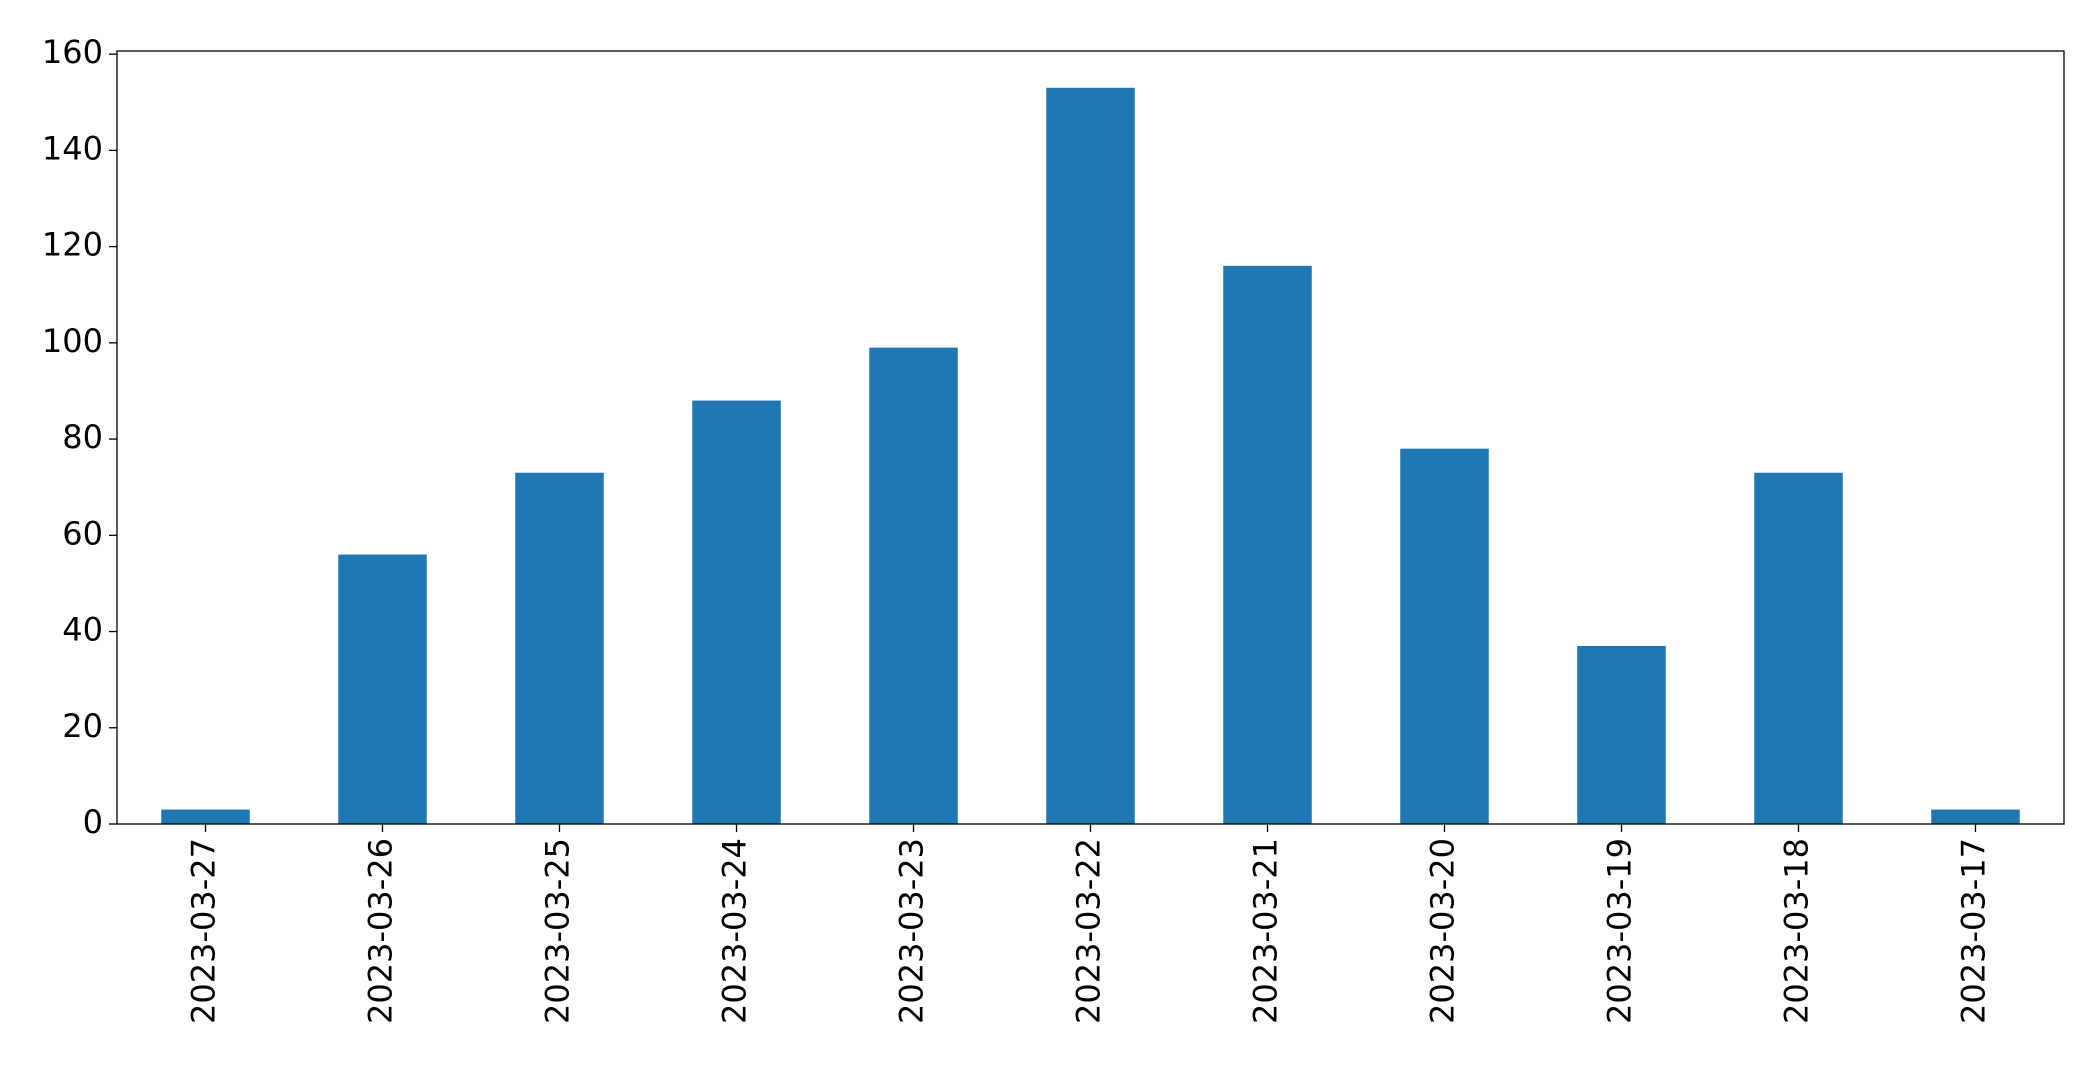  I want to click on x-tick-label: 2023-03-25, so click(558, 931).